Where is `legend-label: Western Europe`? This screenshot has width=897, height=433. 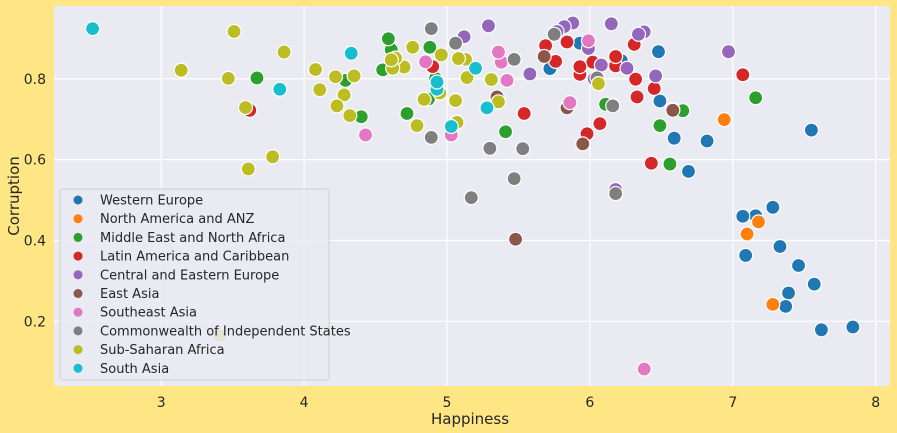 legend-label: Western Europe is located at coordinates (151, 201).